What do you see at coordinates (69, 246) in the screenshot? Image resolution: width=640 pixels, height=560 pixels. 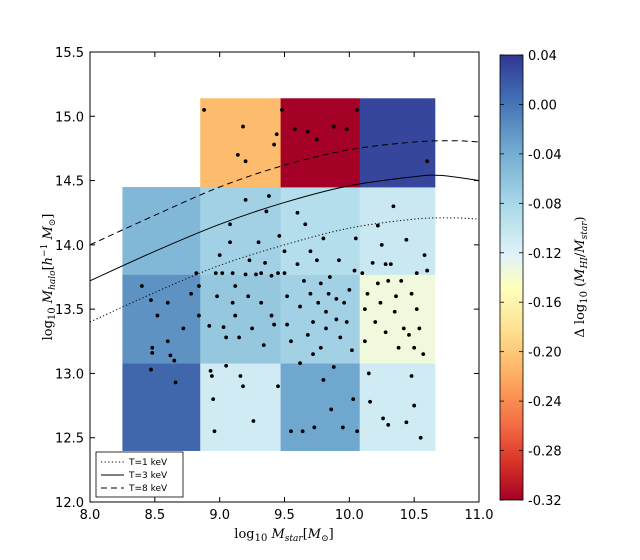 I see `y-tick-label: 14.0` at bounding box center [69, 246].